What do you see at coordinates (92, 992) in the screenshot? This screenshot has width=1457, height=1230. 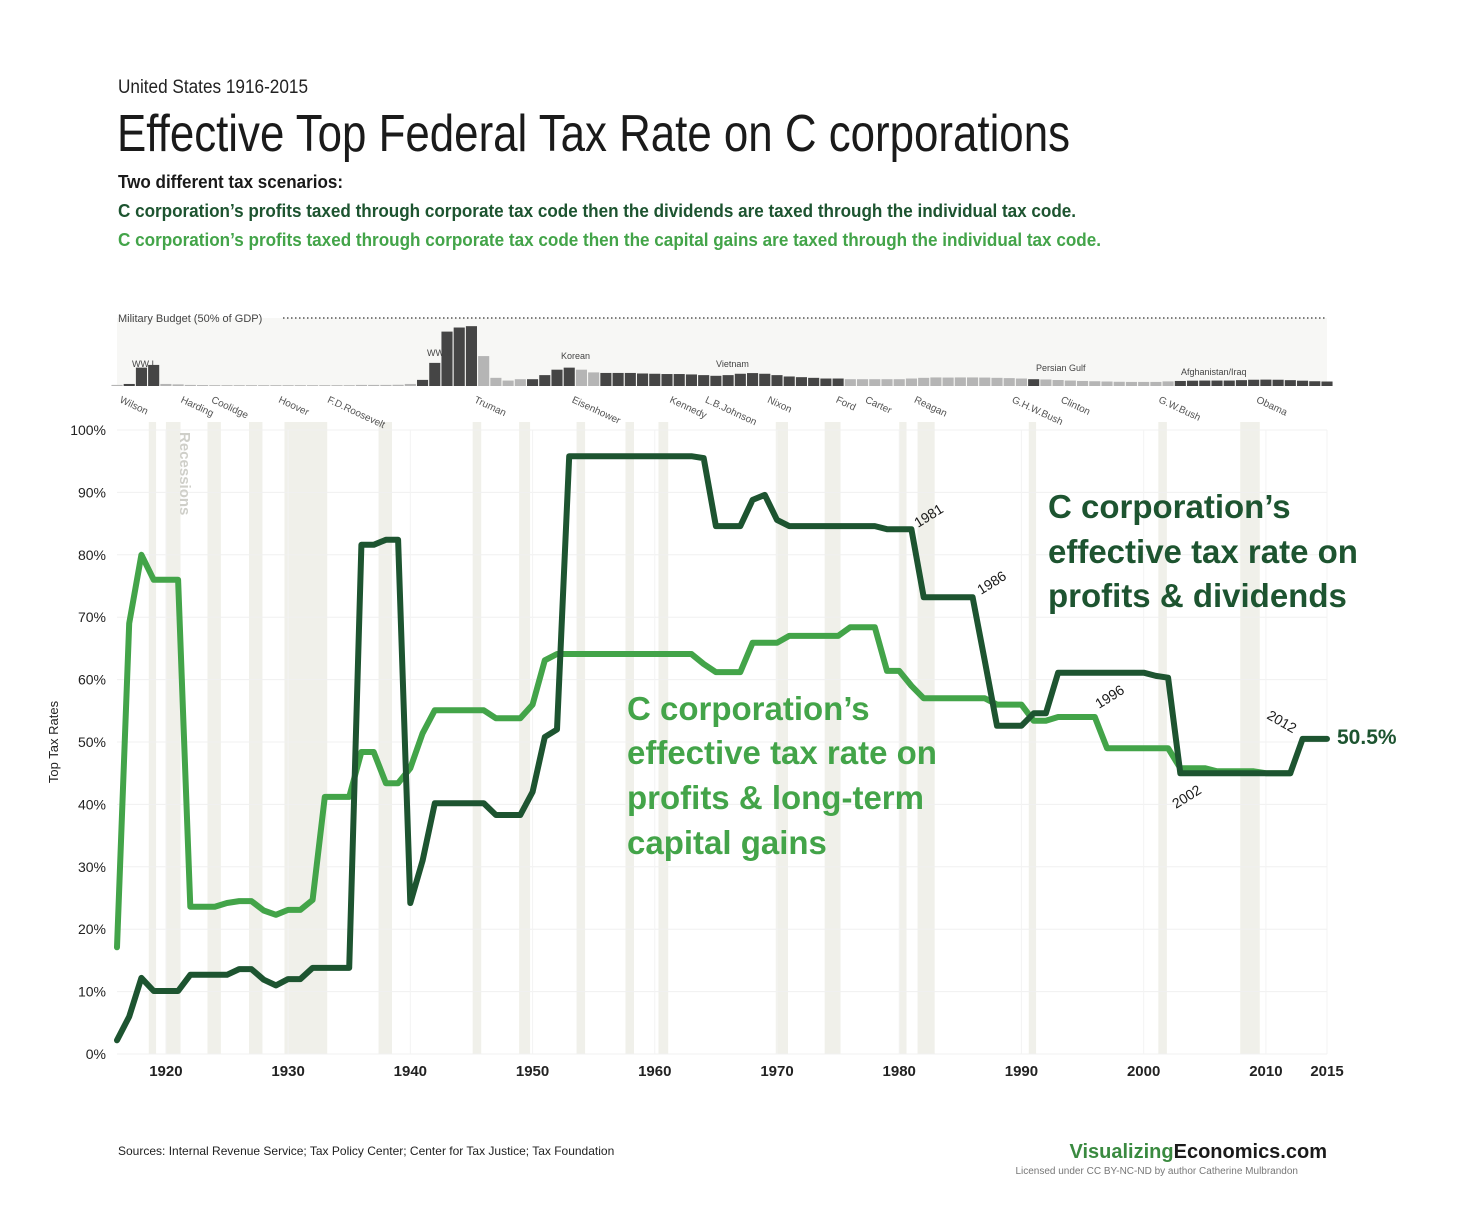 I see `y-tick-label: 10%` at bounding box center [92, 992].